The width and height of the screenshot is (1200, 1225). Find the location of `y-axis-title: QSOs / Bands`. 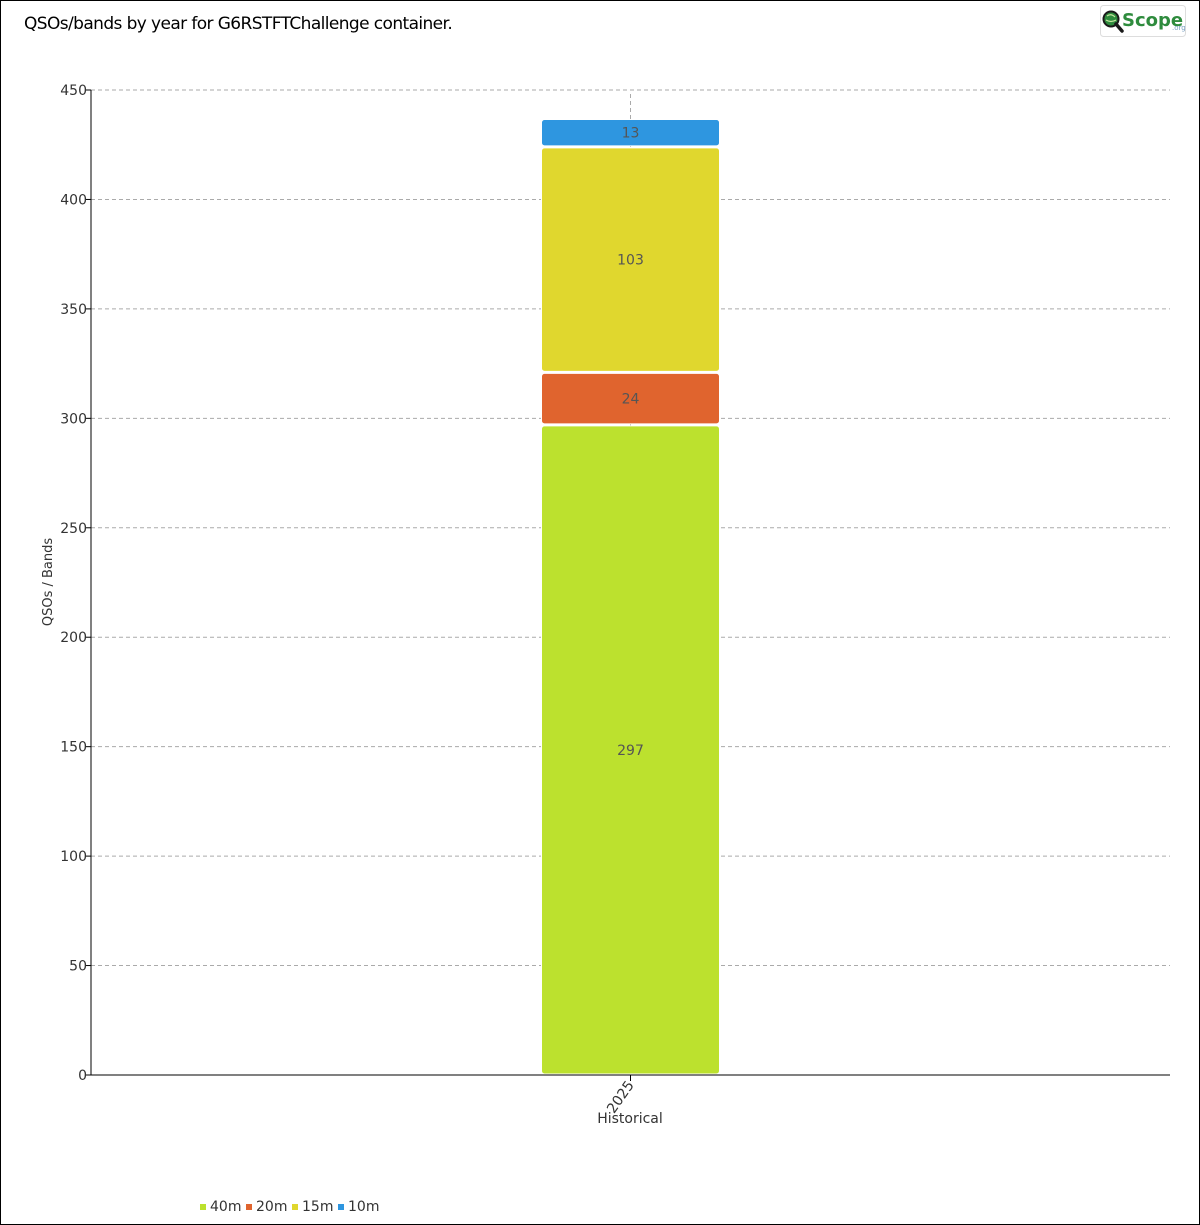

y-axis-title: QSOs / Bands is located at coordinates (48, 582).